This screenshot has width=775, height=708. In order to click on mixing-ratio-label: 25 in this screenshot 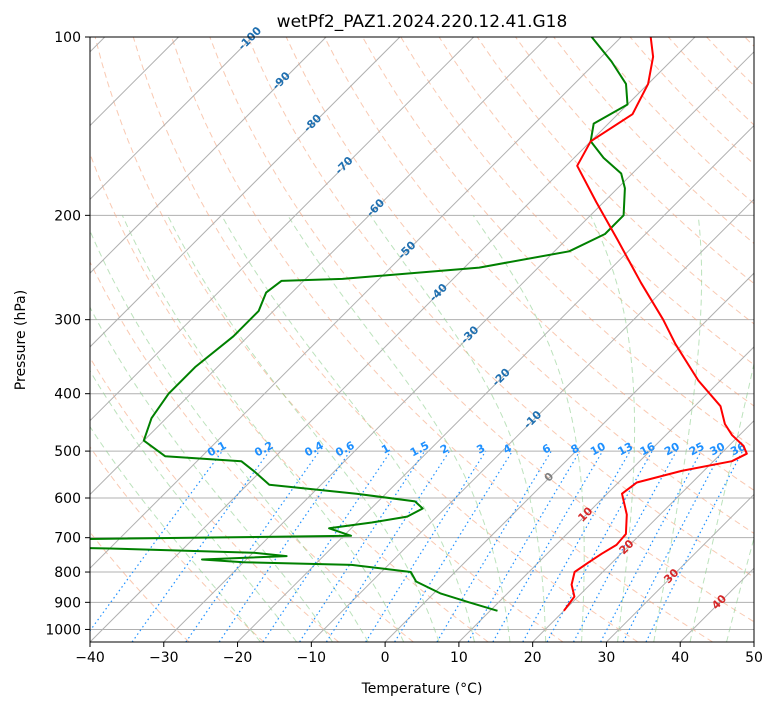, I will do `click(697, 449)`.